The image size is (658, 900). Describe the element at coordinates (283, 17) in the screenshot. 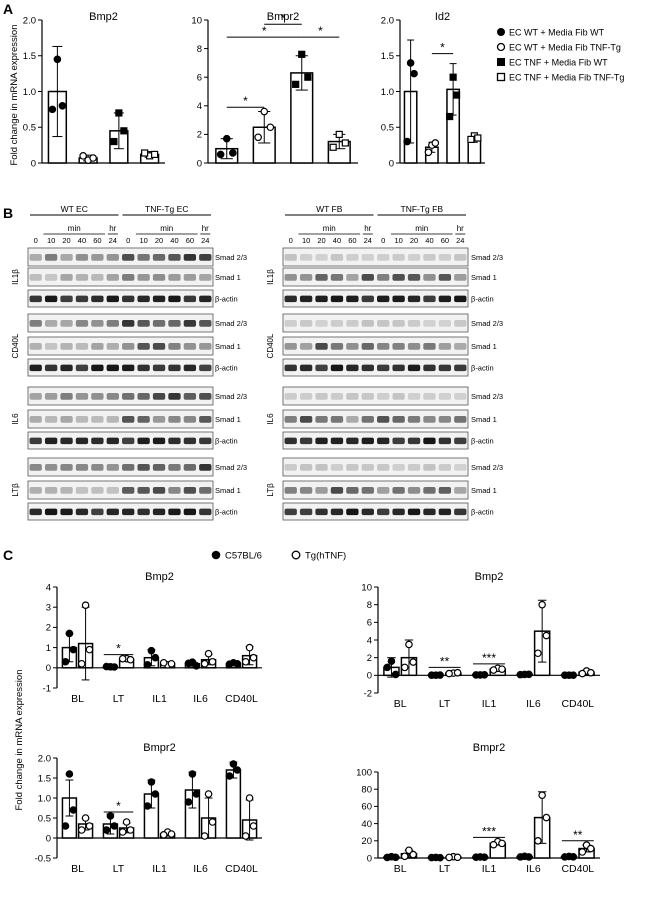

I see `chart-title: Bmpr2` at that location.